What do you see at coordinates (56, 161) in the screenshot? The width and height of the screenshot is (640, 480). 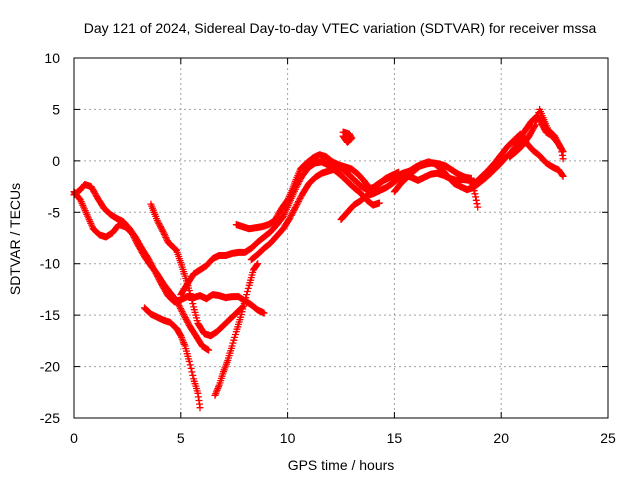 I see `y-tick-label: 0` at bounding box center [56, 161].